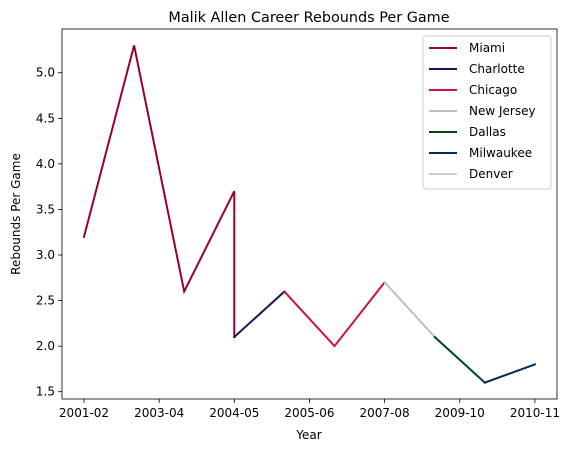  What do you see at coordinates (309, 413) in the screenshot?
I see `x-tick-label: 2005-06` at bounding box center [309, 413].